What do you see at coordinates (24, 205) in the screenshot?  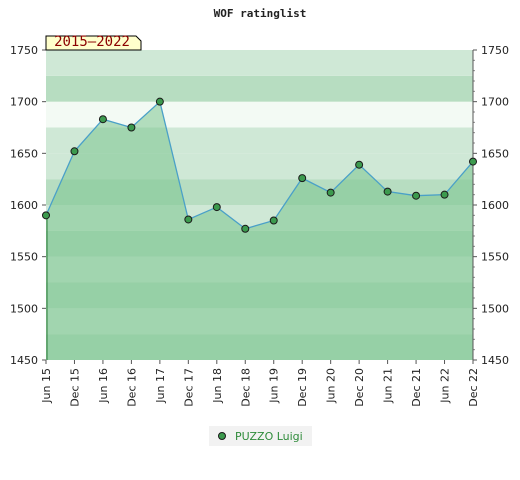 I see `y-tick-label-left: 1600` at bounding box center [24, 205].